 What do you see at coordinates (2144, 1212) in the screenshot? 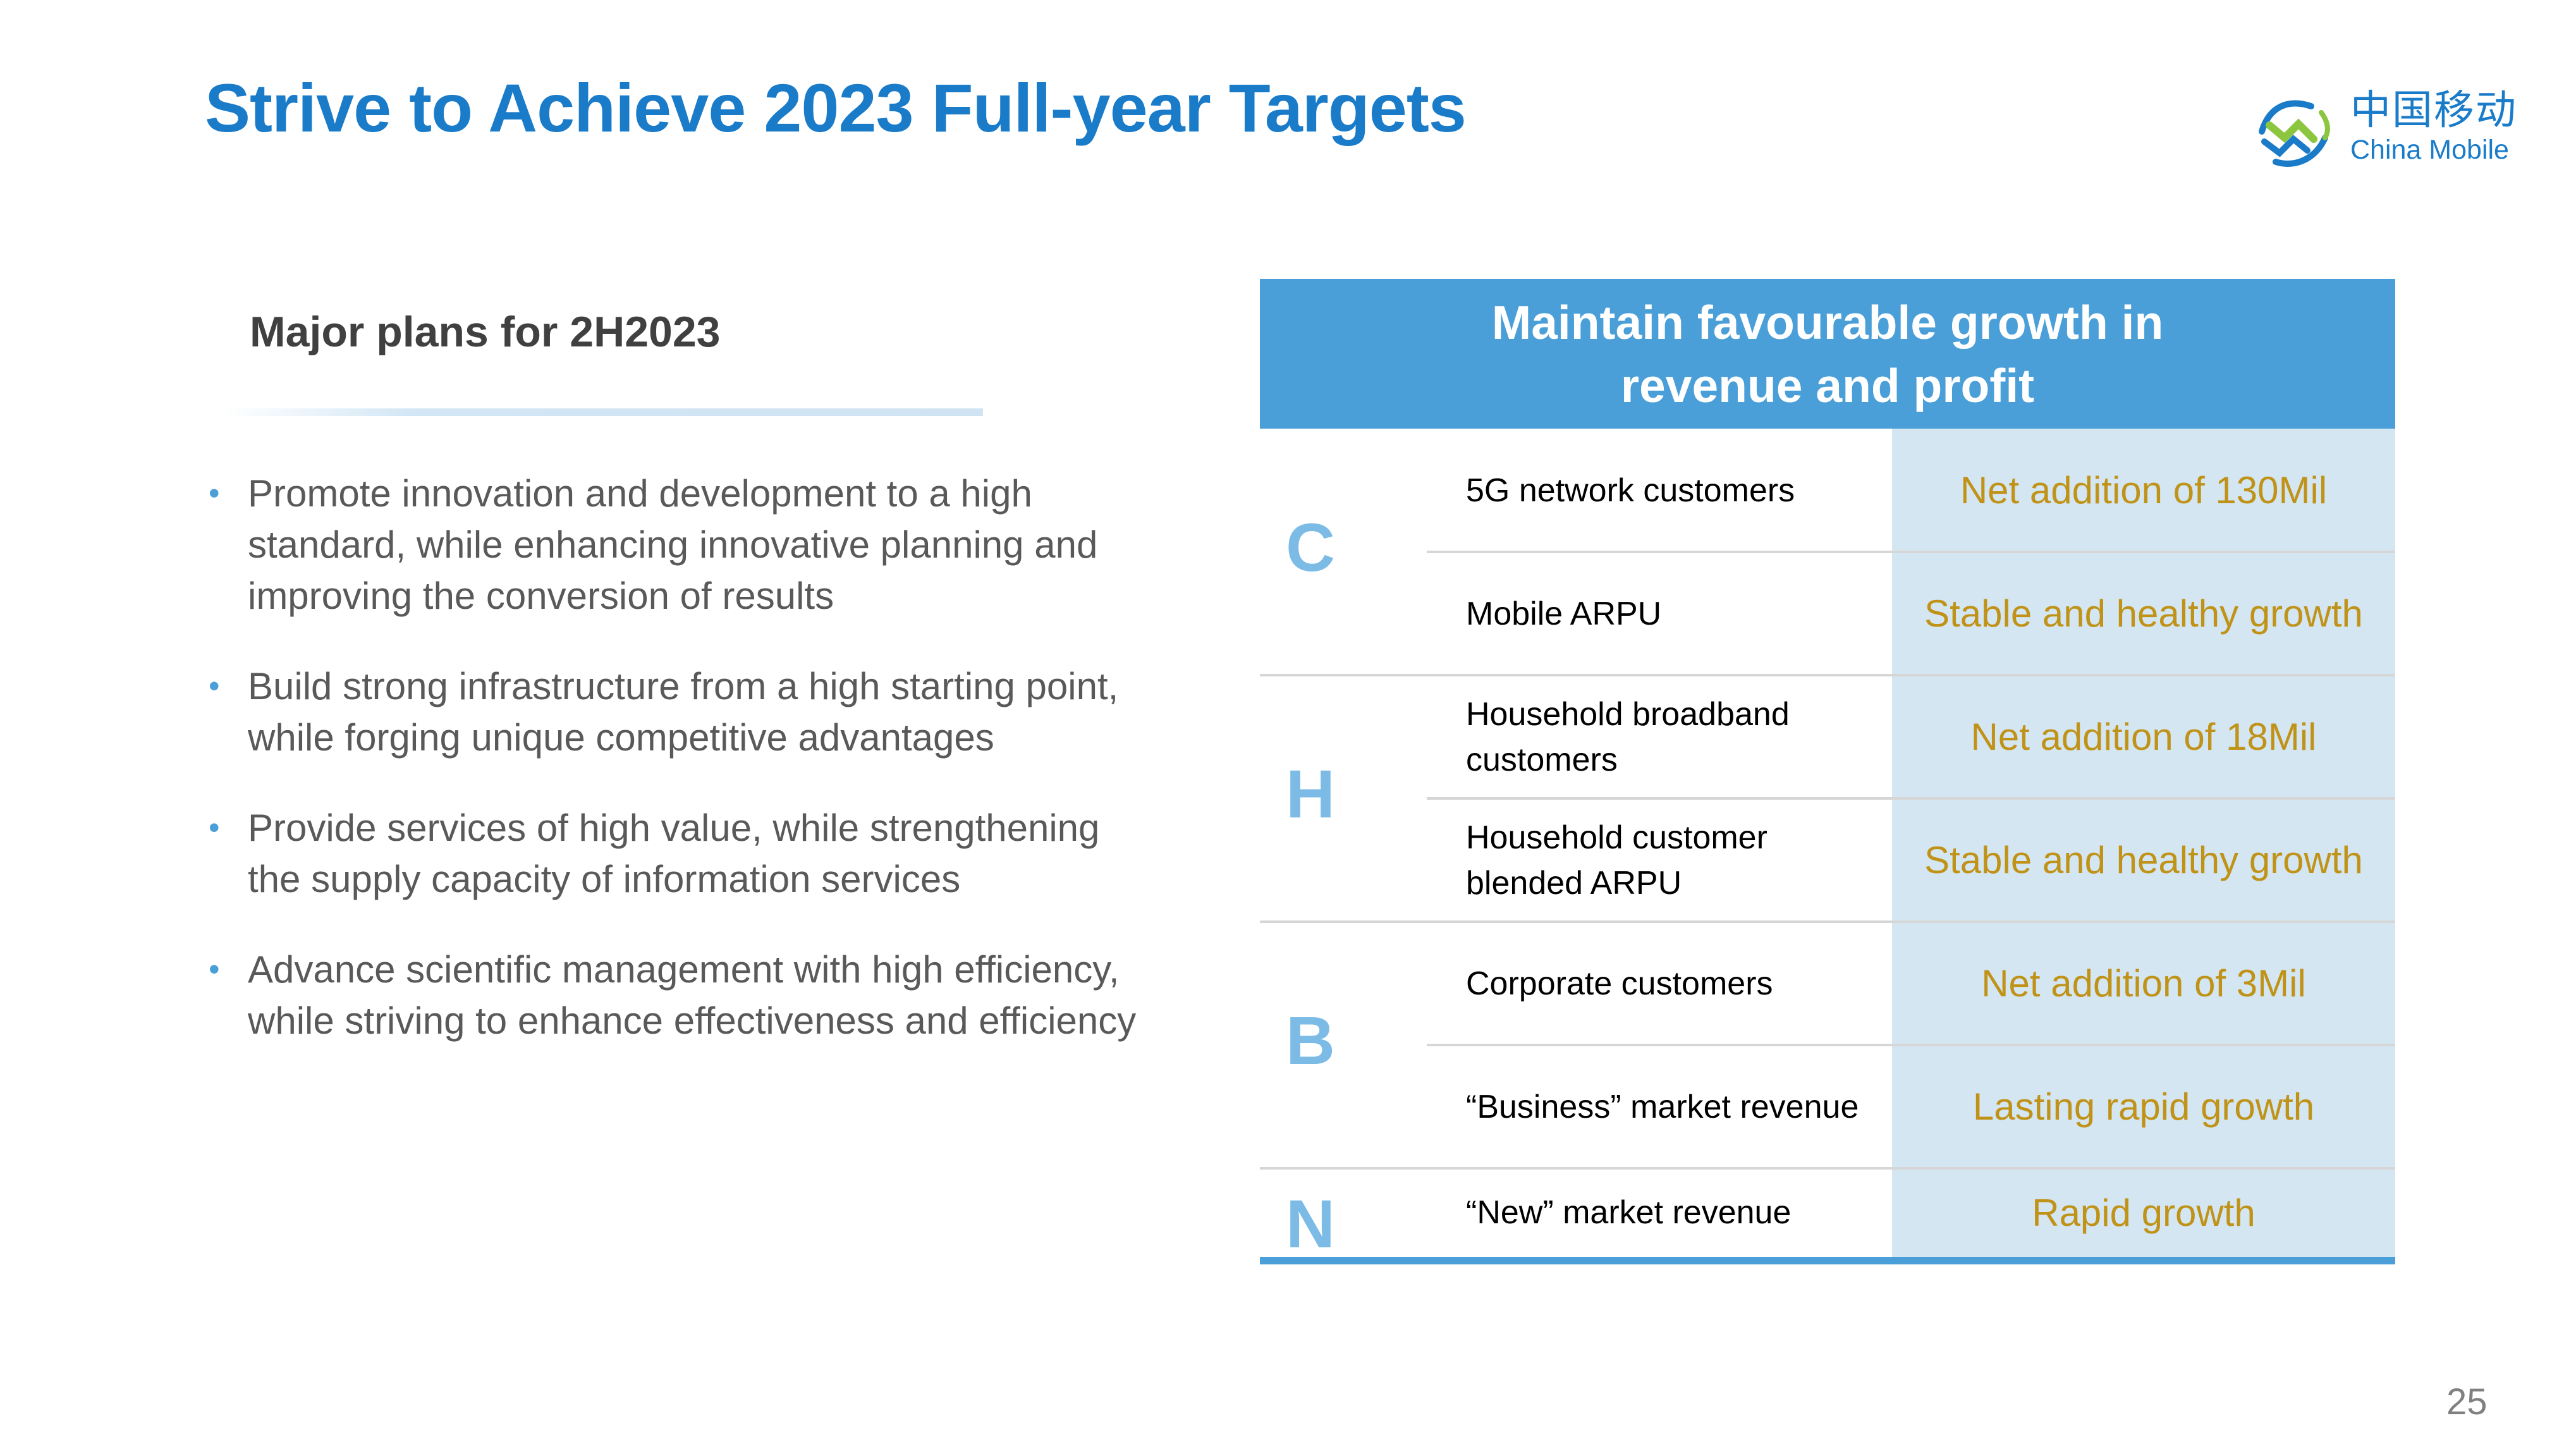
I see `target-value: Rapid growth` at bounding box center [2144, 1212].